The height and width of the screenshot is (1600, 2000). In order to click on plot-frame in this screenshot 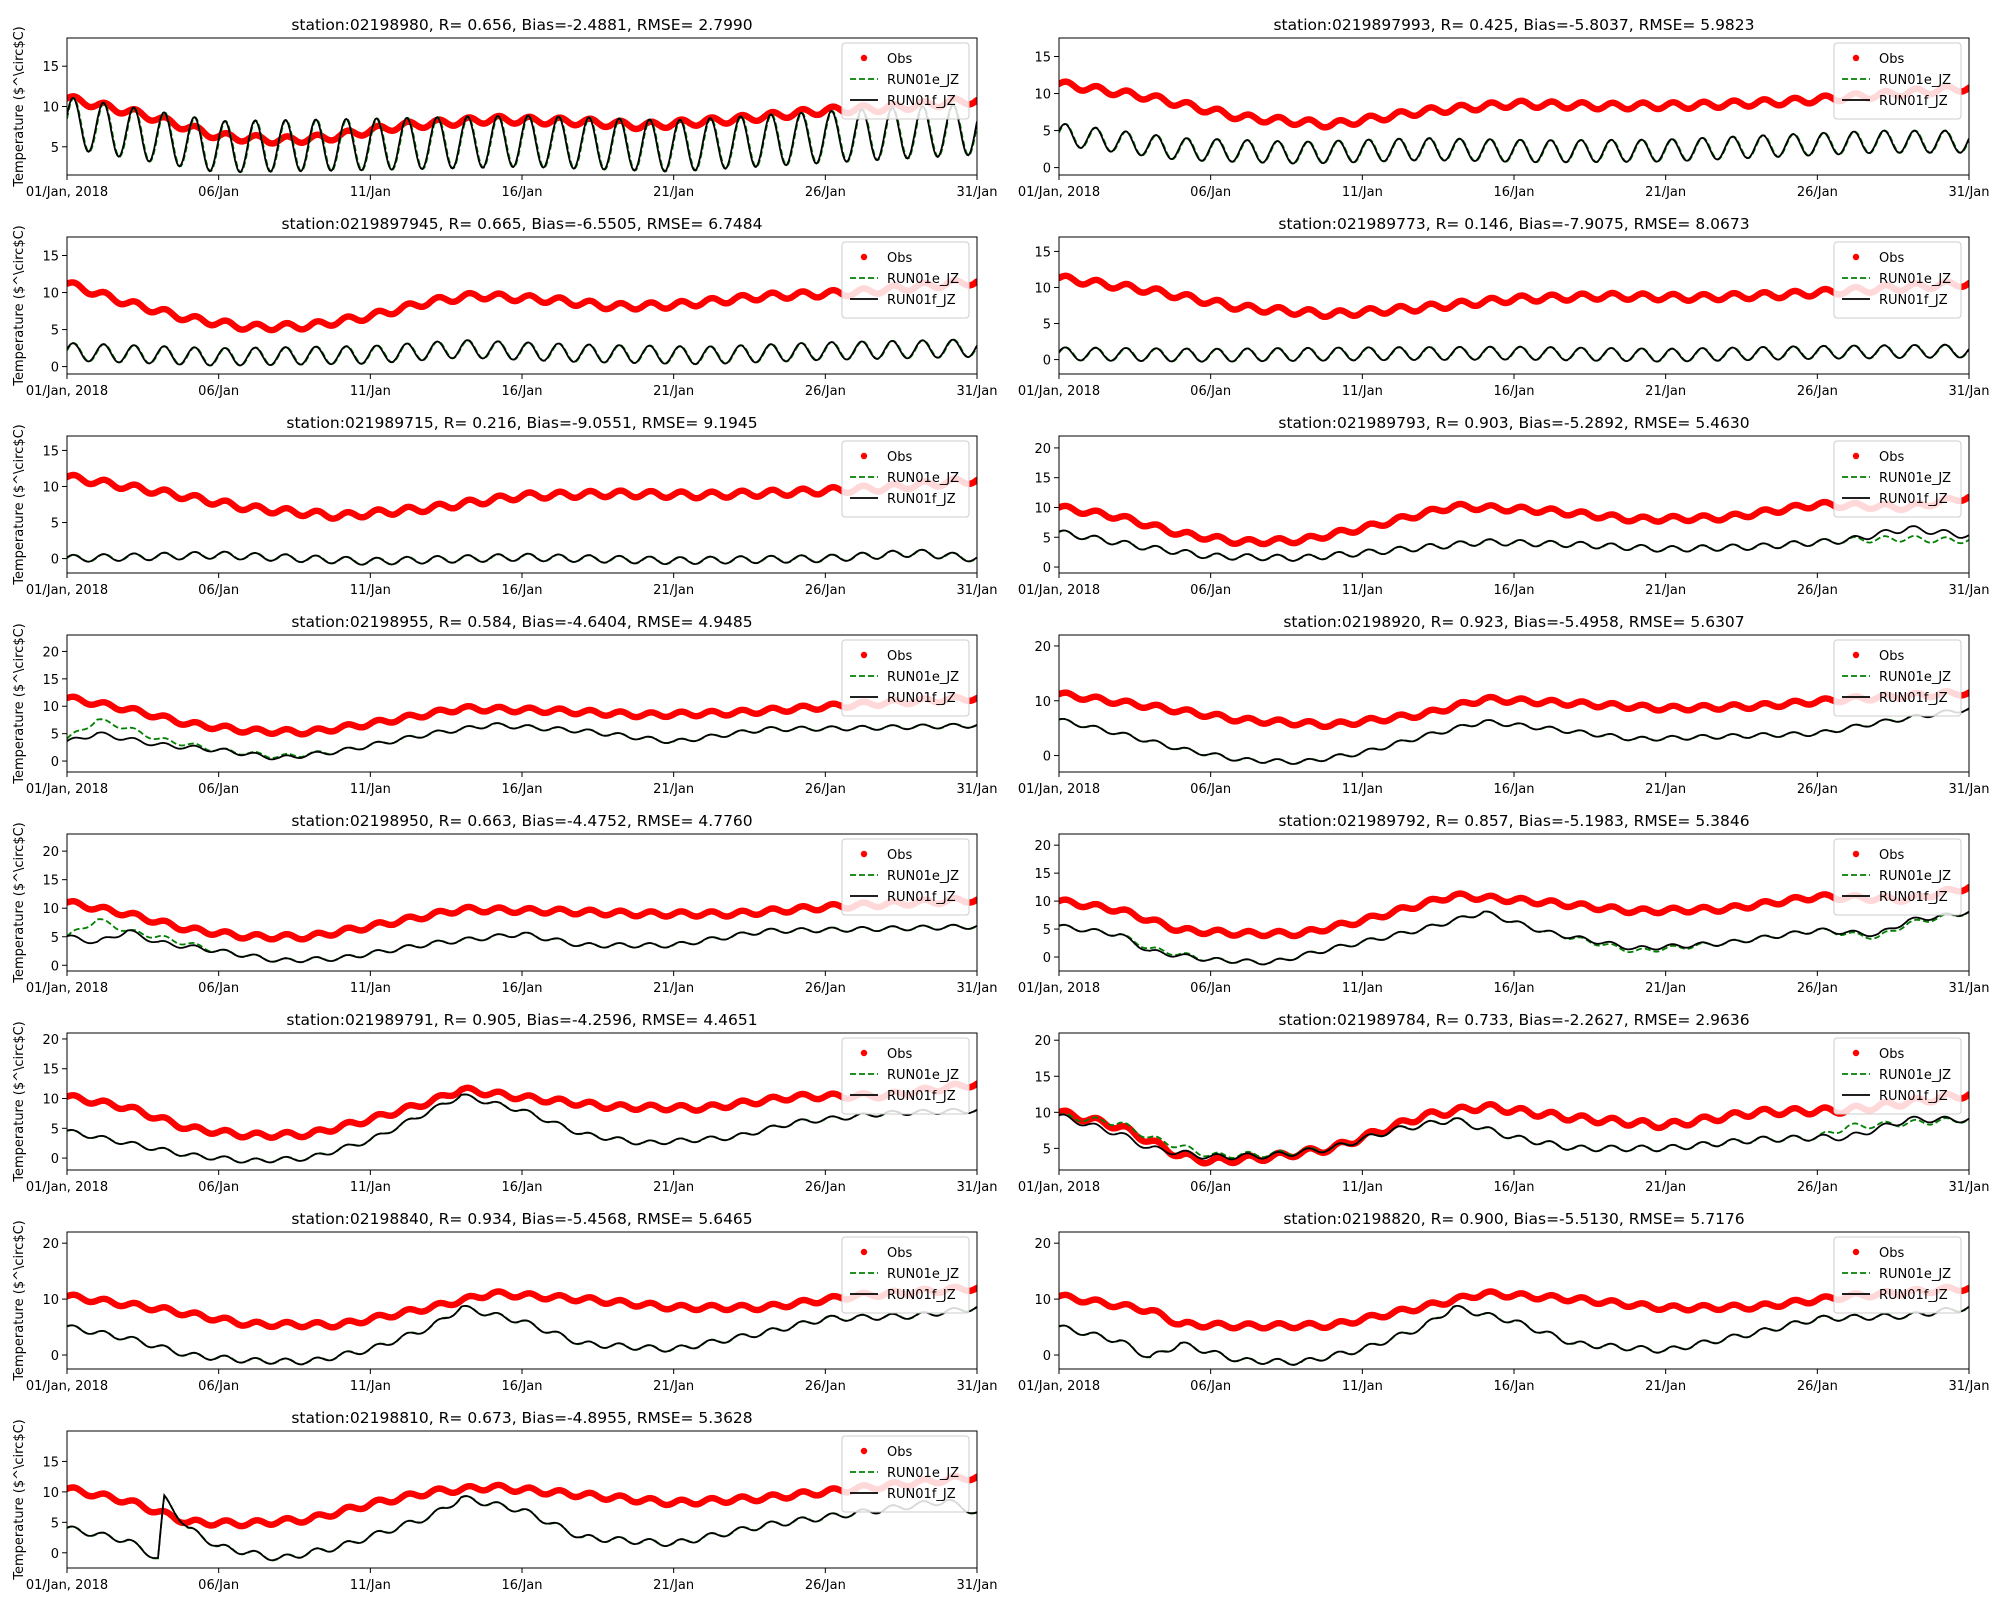, I will do `click(522, 504)`.